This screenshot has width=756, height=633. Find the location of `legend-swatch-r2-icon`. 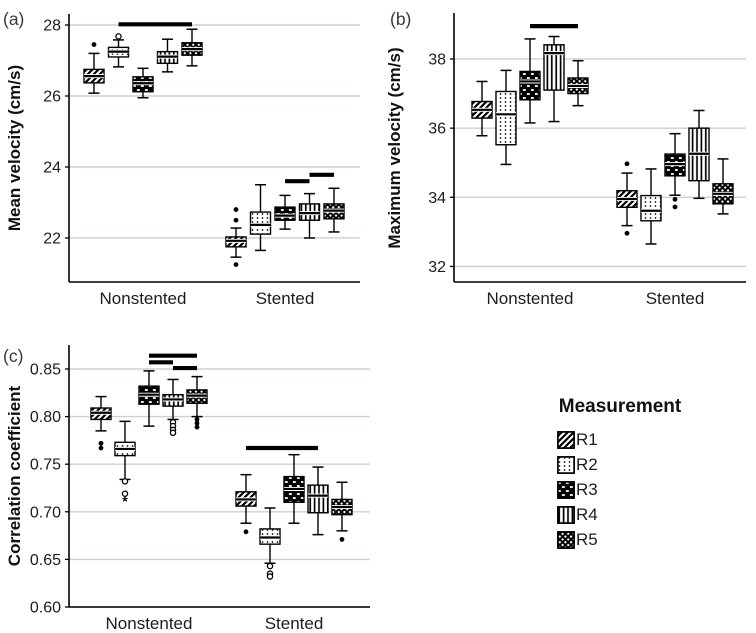

legend-swatch-r2-icon is located at coordinates (566, 464).